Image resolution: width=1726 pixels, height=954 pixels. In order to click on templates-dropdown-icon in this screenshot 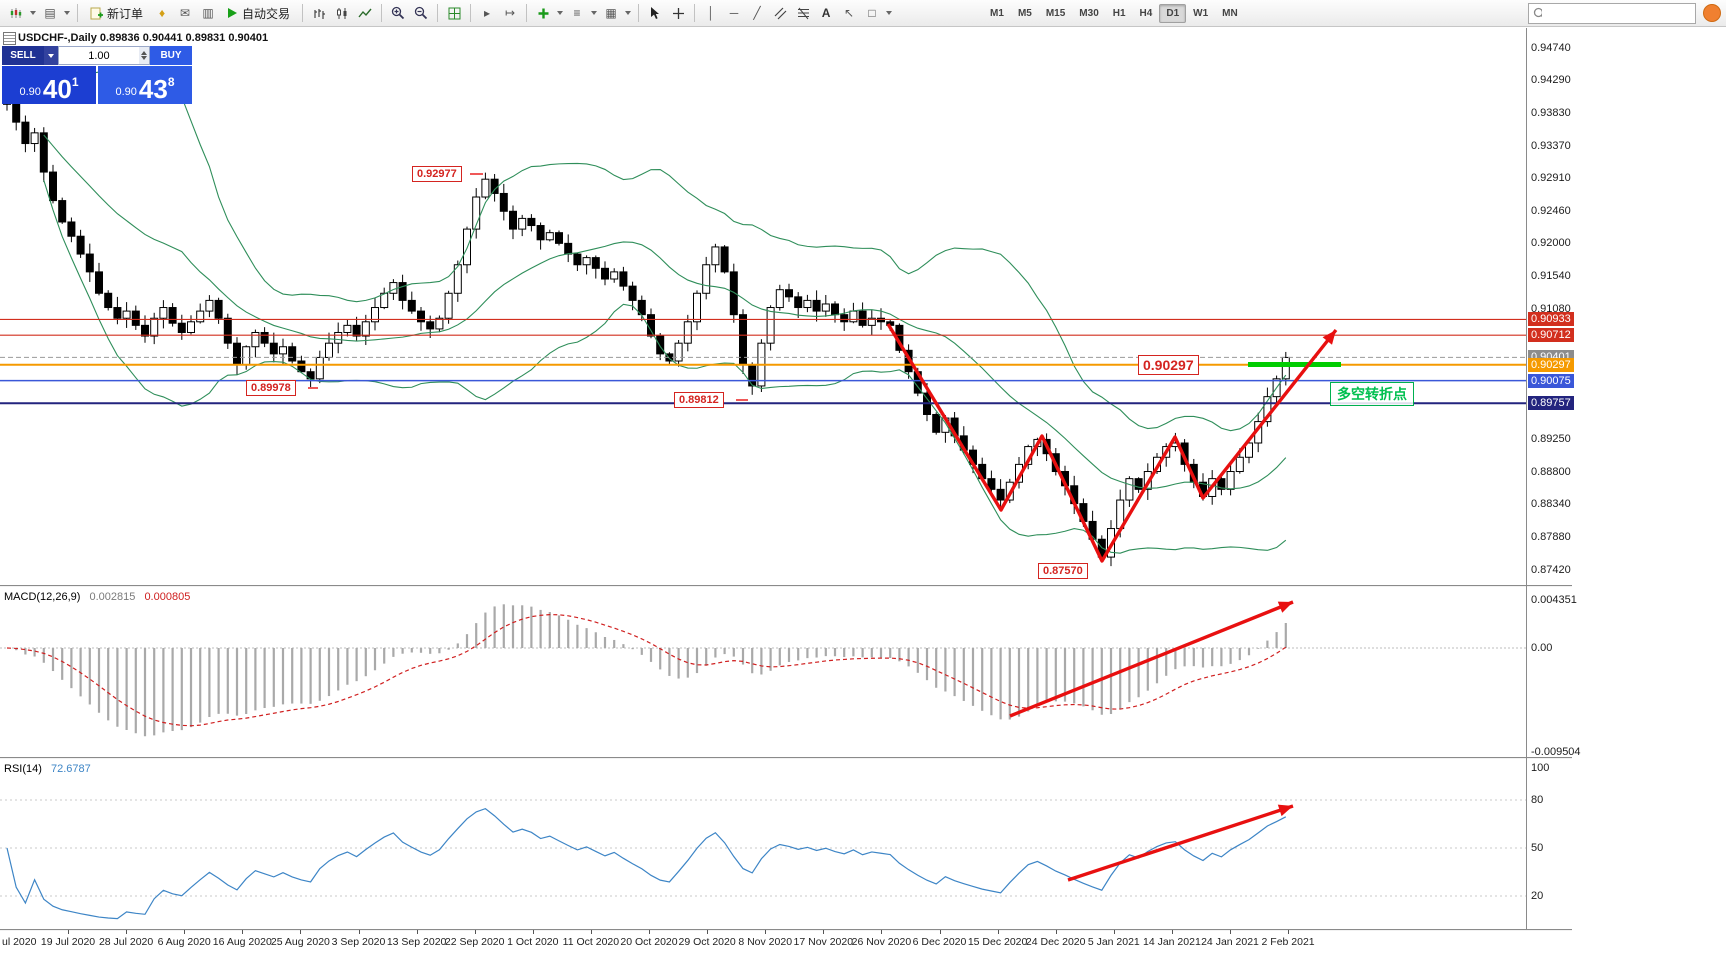, I will do `click(628, 13)`.